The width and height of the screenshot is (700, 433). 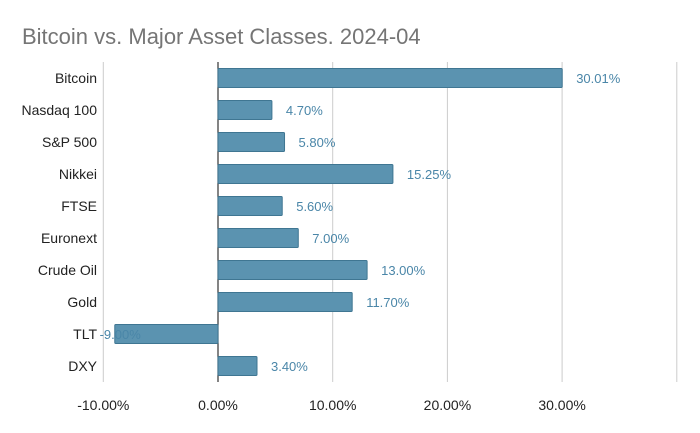 I want to click on x-axis-ticks: -10.00% 0.00% 10.00% 20.00% 30.00%, so click(x=331, y=405).